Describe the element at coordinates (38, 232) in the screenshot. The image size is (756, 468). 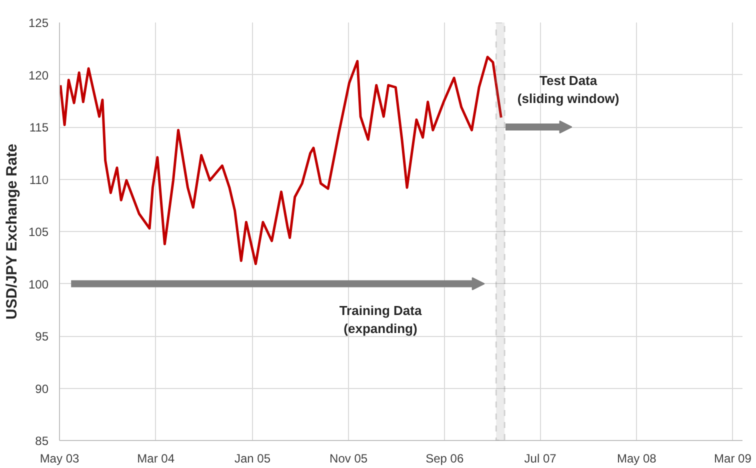
I see `y-tick-label: 105` at that location.